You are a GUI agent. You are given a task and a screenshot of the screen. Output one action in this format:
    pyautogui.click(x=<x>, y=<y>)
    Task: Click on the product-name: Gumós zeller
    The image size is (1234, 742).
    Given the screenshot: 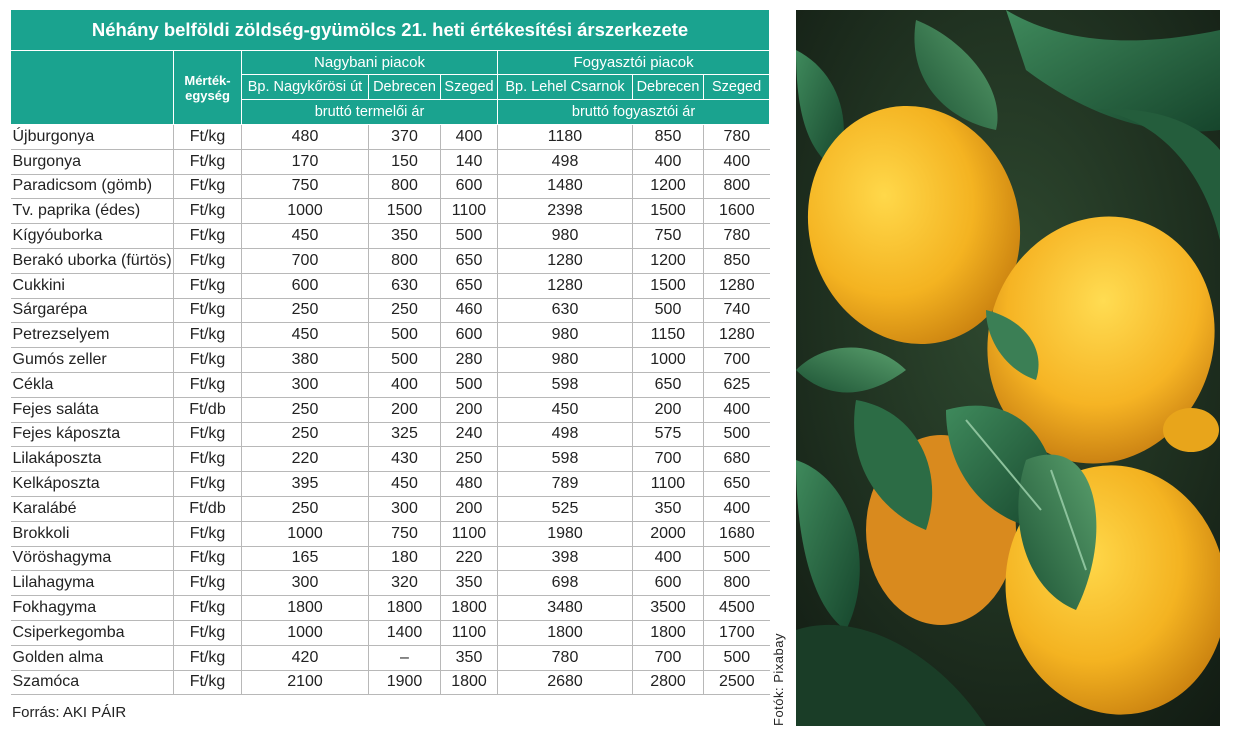 What is the action you would take?
    pyautogui.click(x=92, y=360)
    